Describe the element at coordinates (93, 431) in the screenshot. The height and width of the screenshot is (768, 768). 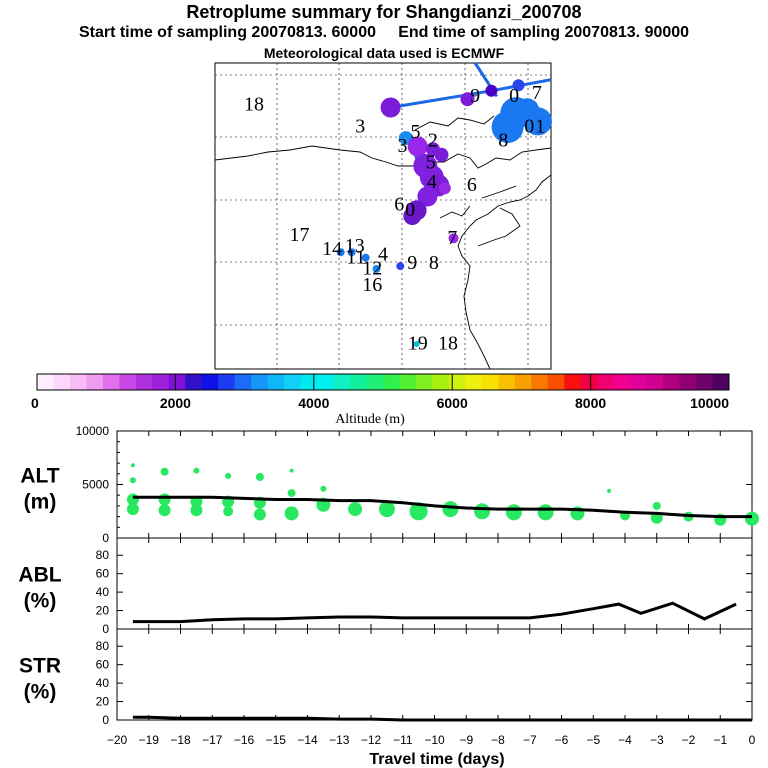
I see `y-tick-label: 10000` at that location.